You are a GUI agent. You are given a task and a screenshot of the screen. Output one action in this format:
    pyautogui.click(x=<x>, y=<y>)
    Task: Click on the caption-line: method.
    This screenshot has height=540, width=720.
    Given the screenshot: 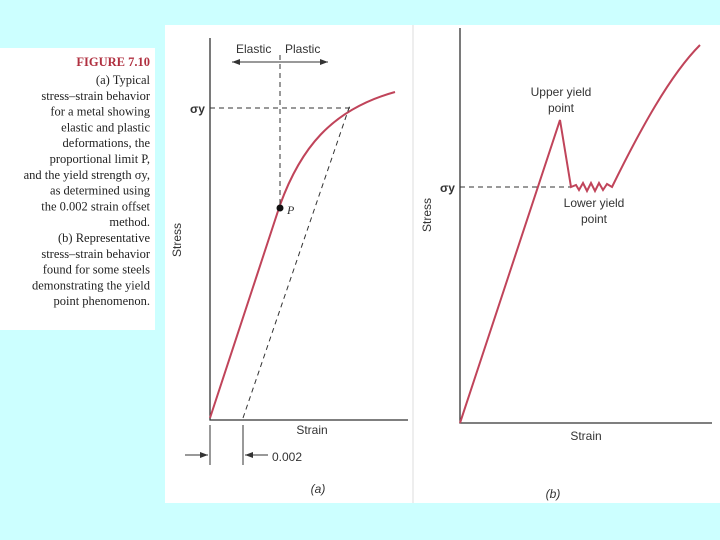 What is the action you would take?
    pyautogui.click(x=129, y=222)
    